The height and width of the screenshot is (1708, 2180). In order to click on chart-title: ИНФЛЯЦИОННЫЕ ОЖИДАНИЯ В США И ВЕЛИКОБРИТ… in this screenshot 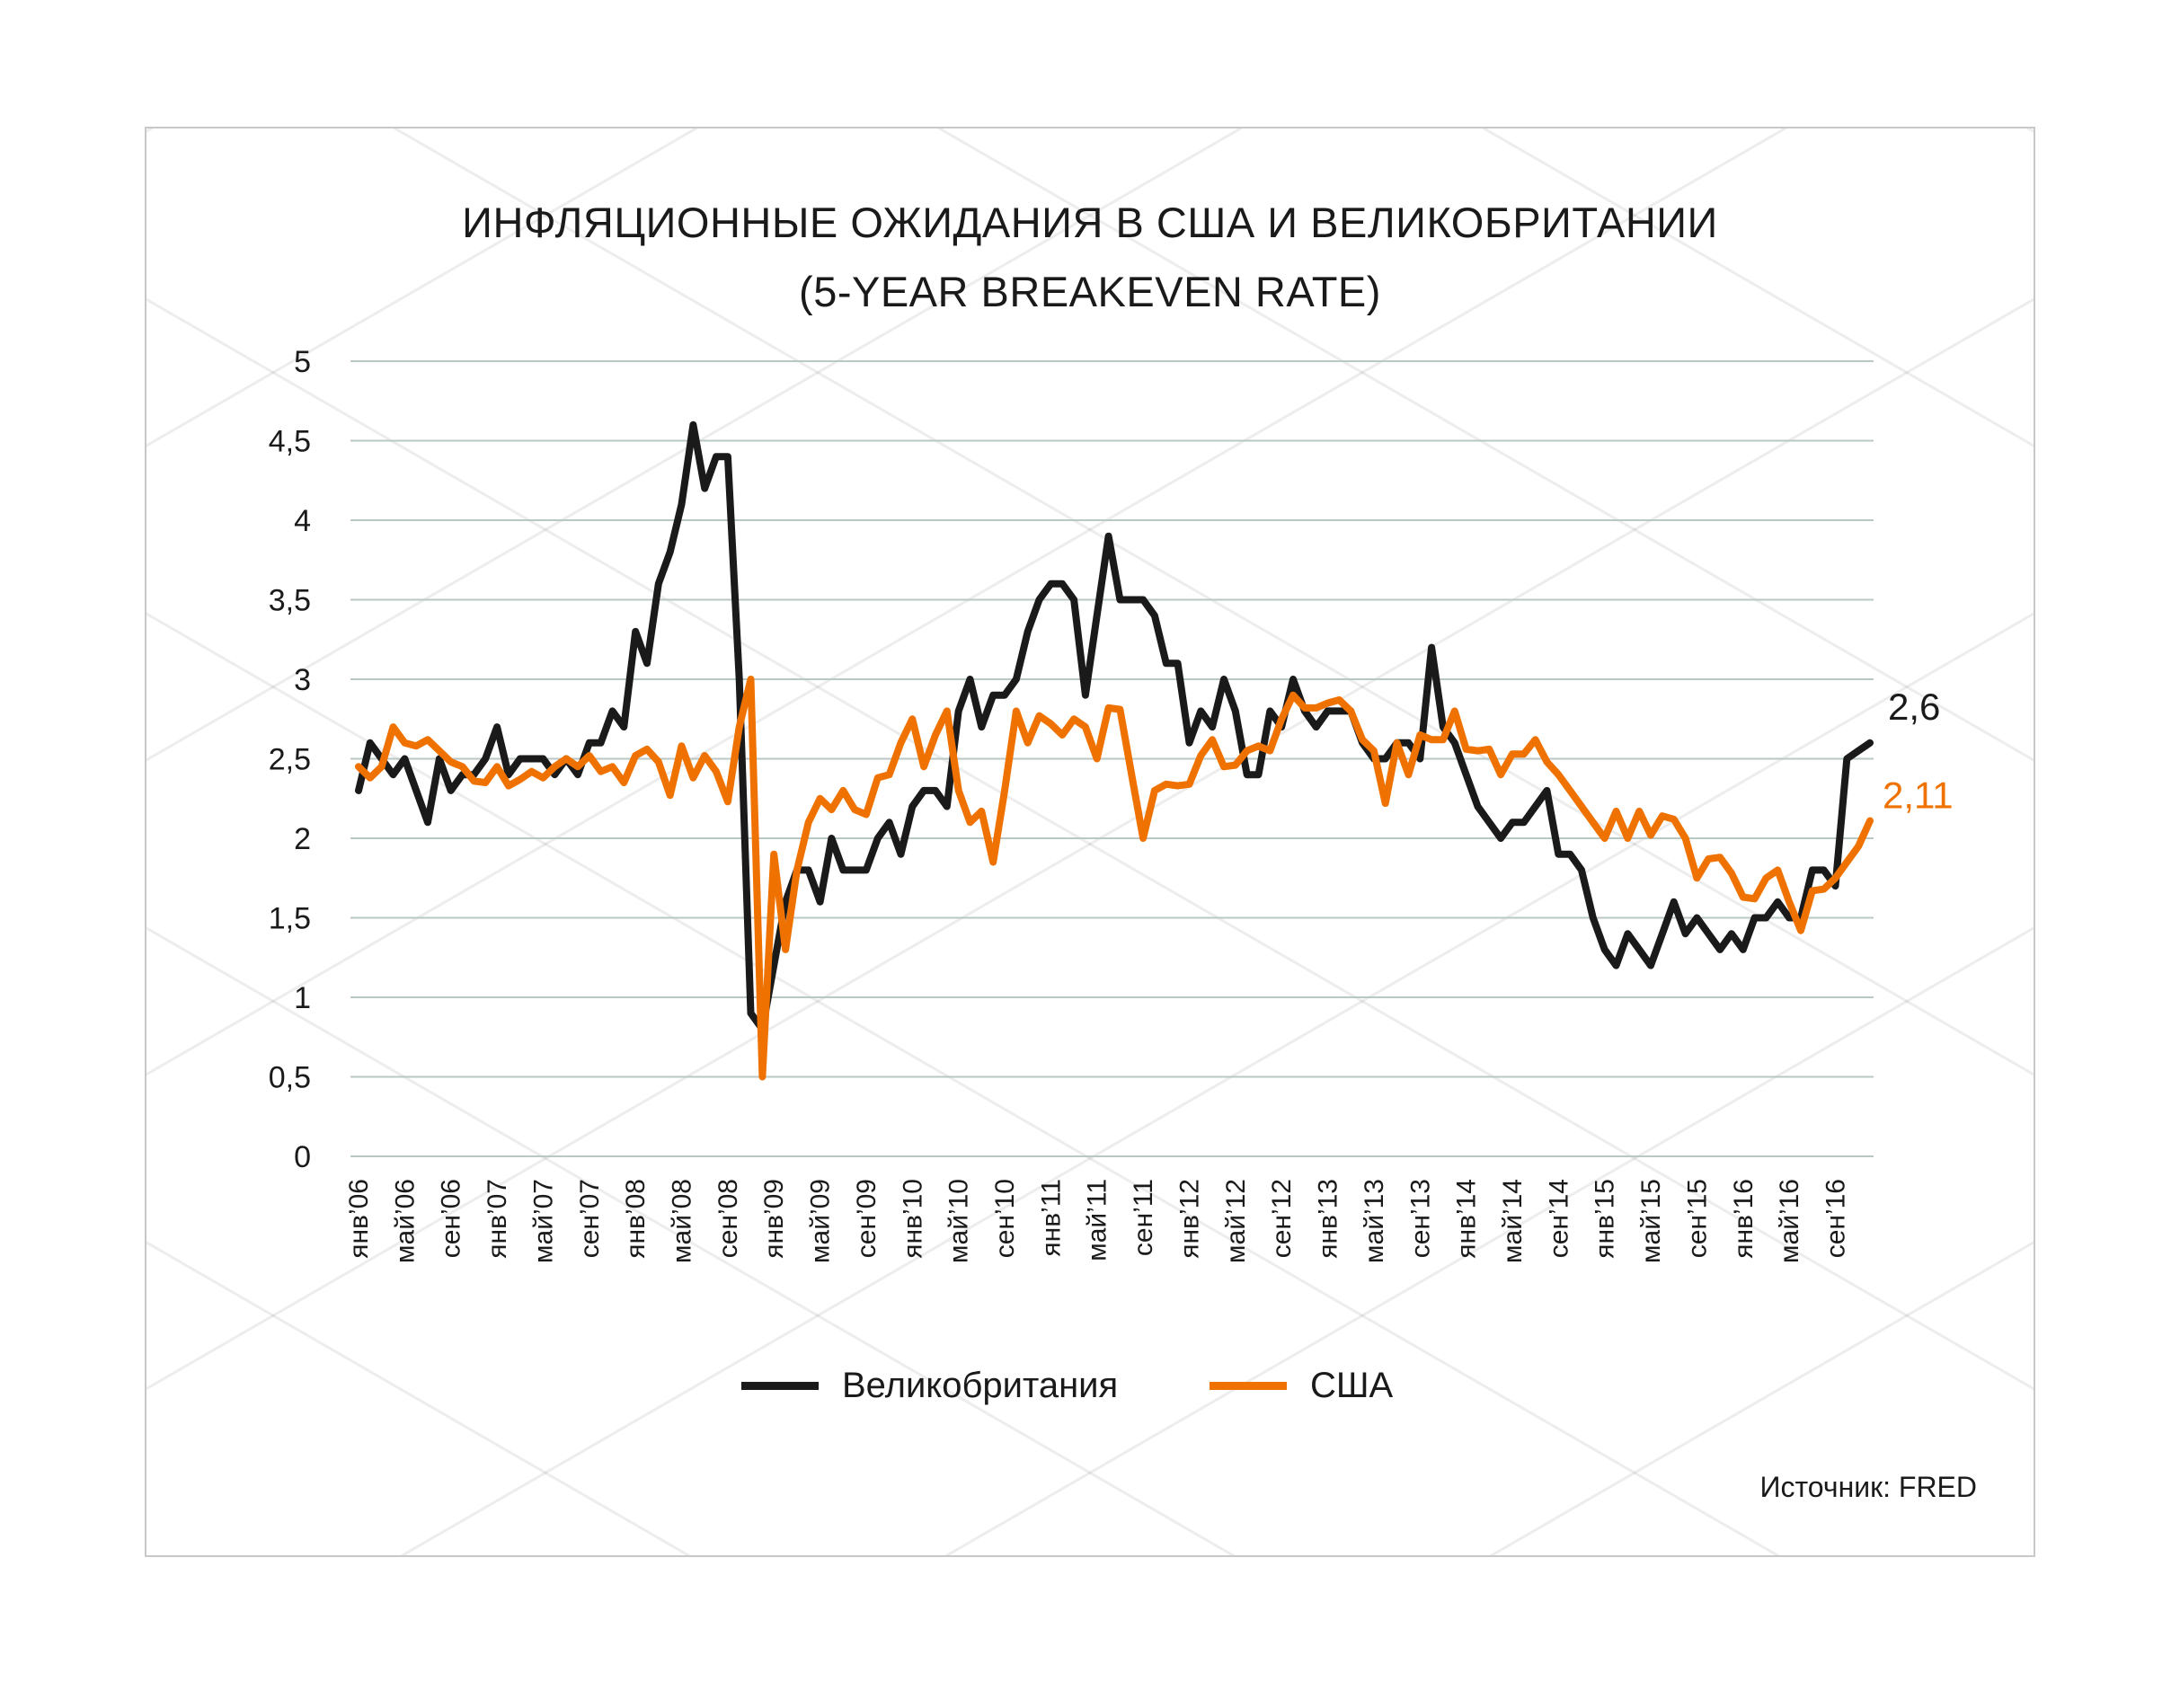, I will do `click(1090, 222)`.